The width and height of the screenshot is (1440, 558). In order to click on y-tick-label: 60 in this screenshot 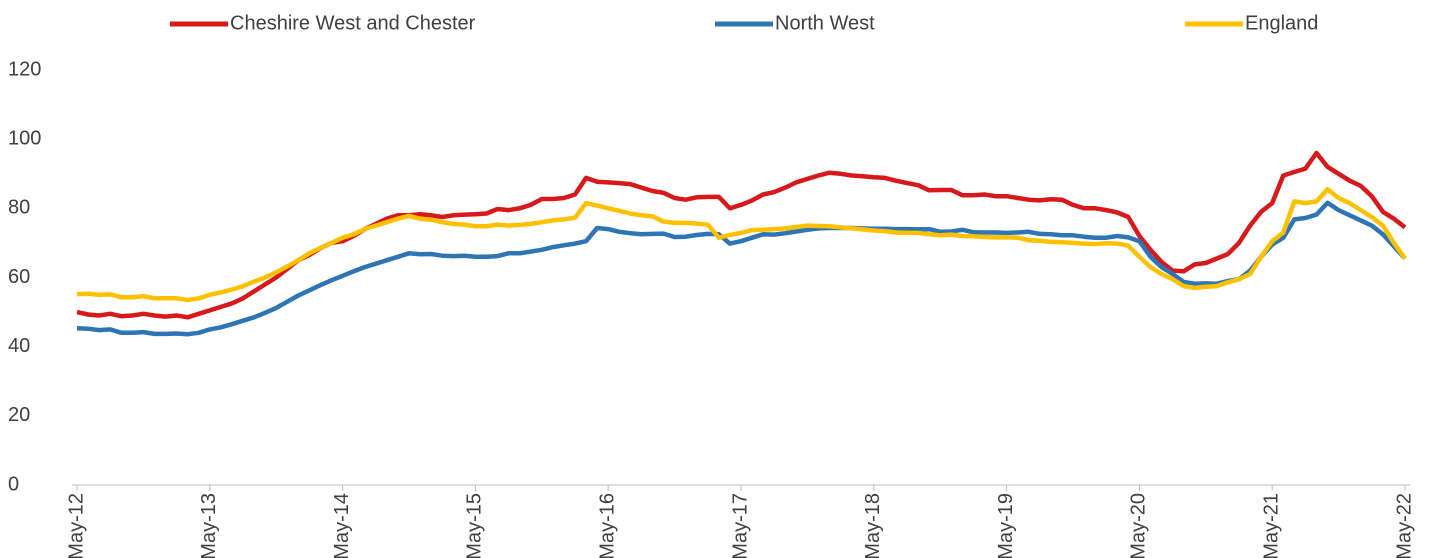, I will do `click(19, 277)`.